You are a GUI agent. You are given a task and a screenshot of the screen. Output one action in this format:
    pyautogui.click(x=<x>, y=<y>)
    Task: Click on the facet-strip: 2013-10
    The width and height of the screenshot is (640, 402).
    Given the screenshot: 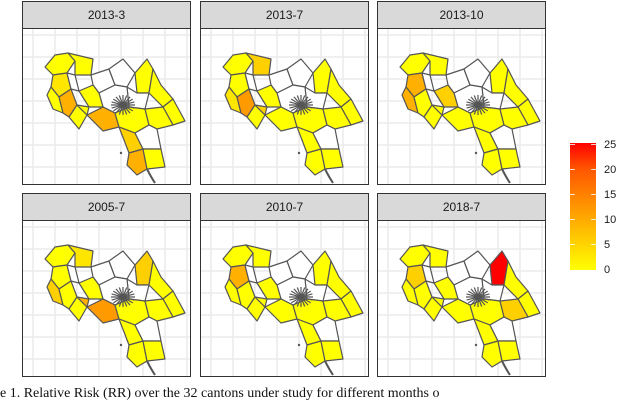 What is the action you would take?
    pyautogui.click(x=461, y=15)
    